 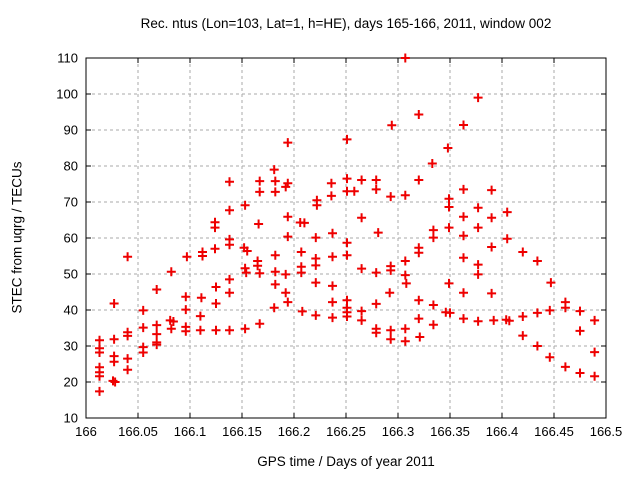 What do you see at coordinates (190, 431) in the screenshot?
I see `x-tick-label: 166.1` at bounding box center [190, 431].